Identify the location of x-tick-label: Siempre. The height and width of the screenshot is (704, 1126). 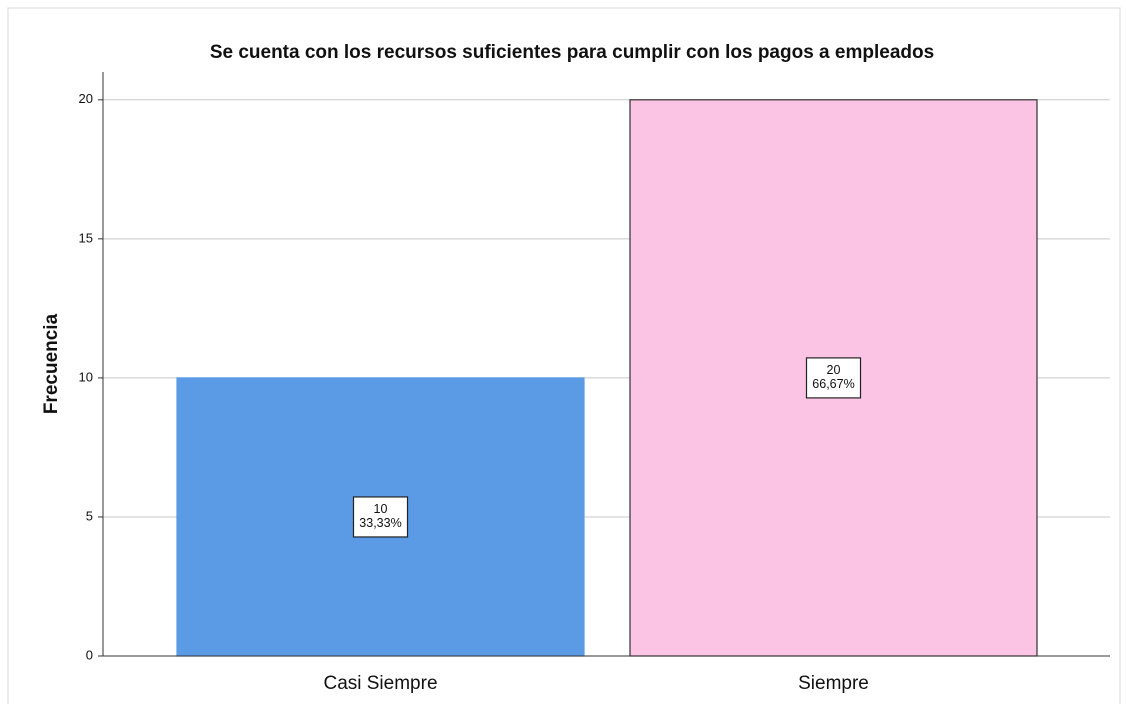
(833, 683).